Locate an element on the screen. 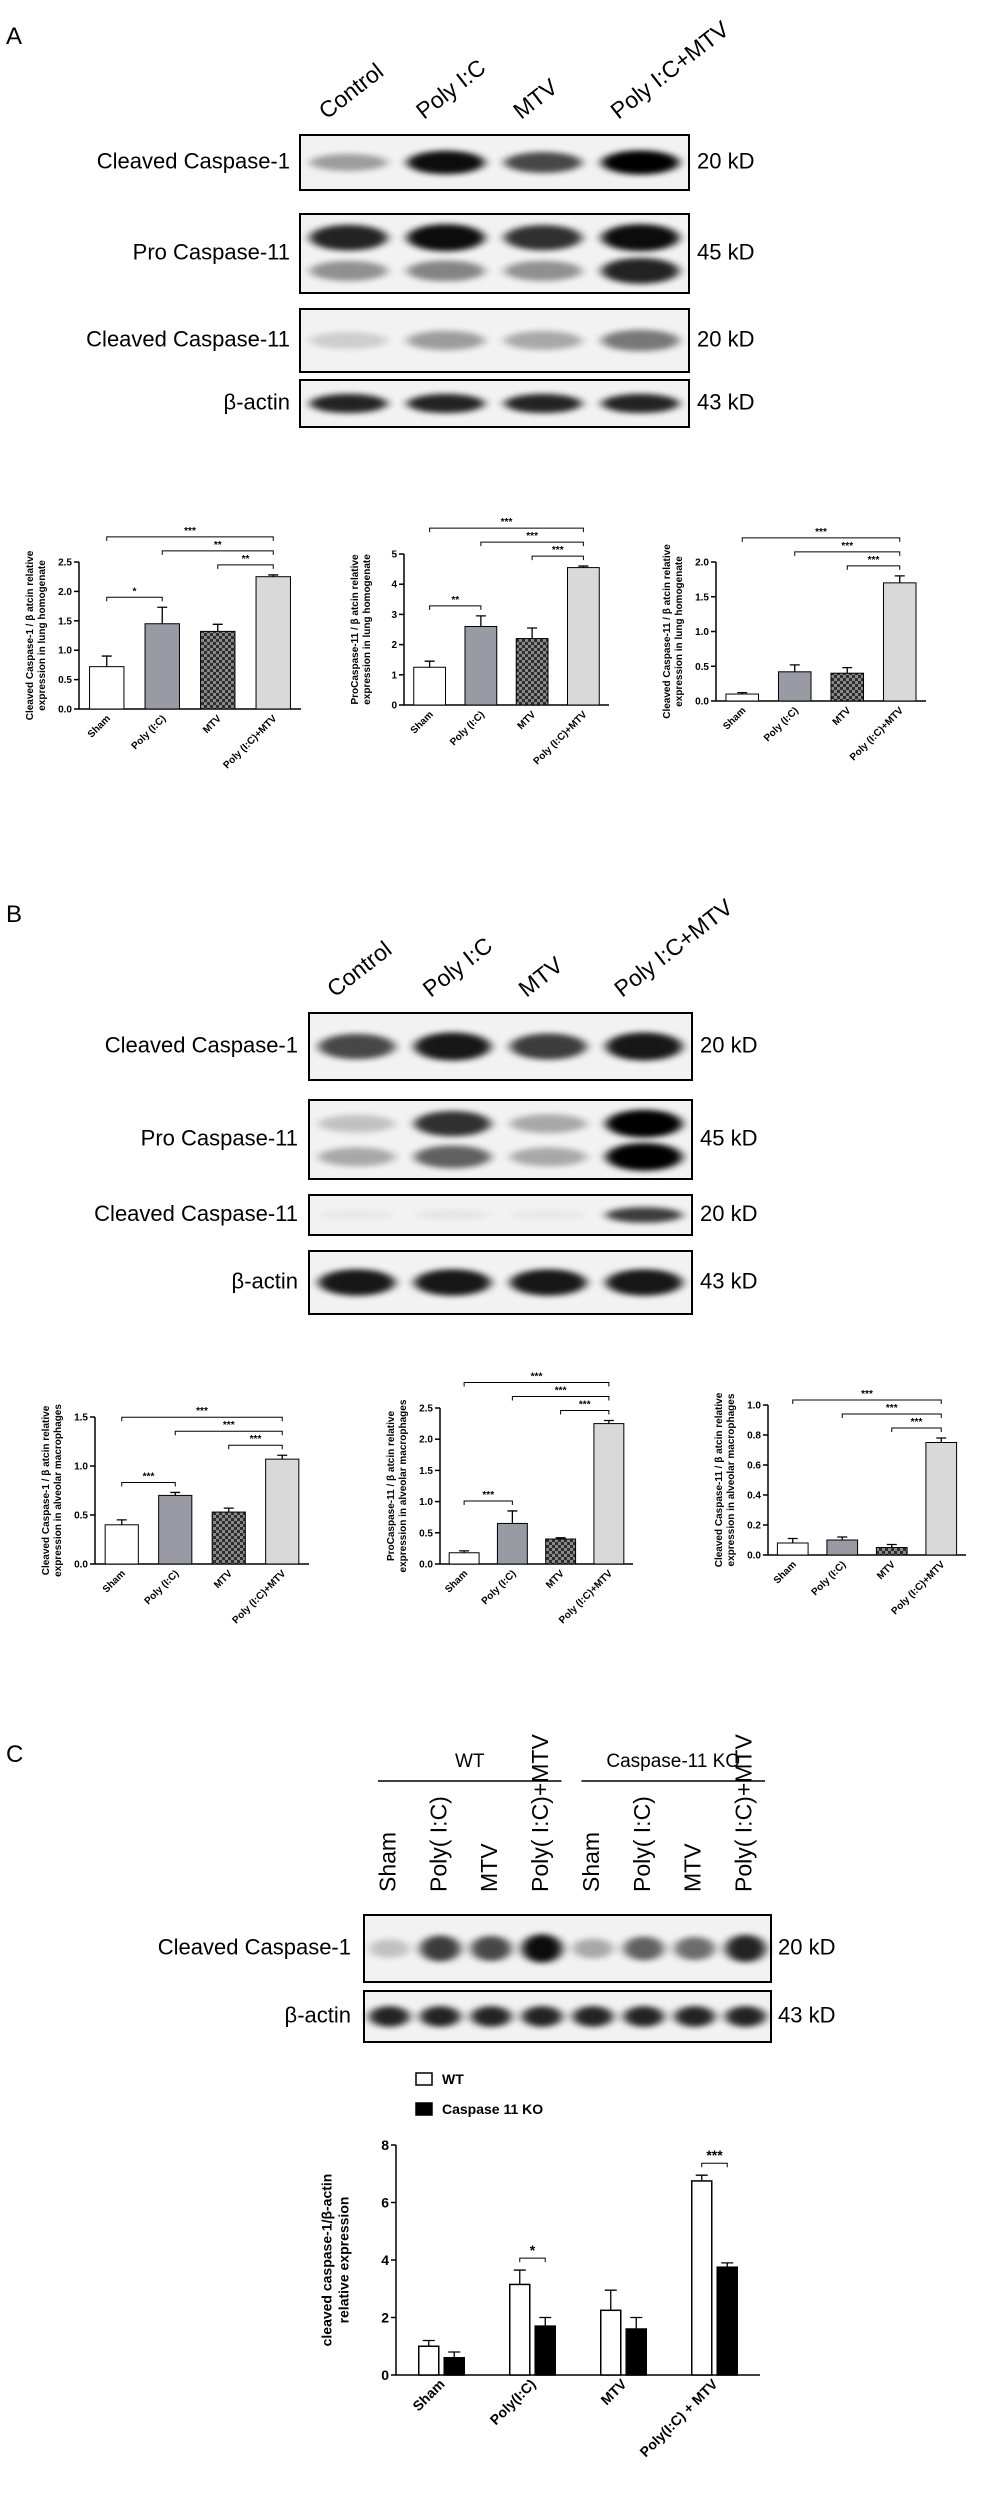 The image size is (986, 2497). y-tick-label: 2.5 is located at coordinates (65, 563).